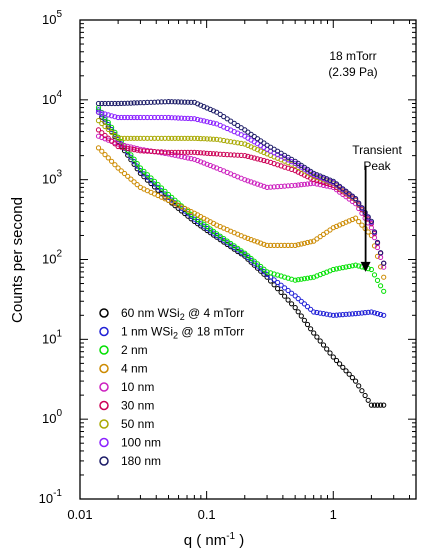 The image size is (425, 557). What do you see at coordinates (141, 443) in the screenshot?
I see `legend-label: 100 nm` at bounding box center [141, 443].